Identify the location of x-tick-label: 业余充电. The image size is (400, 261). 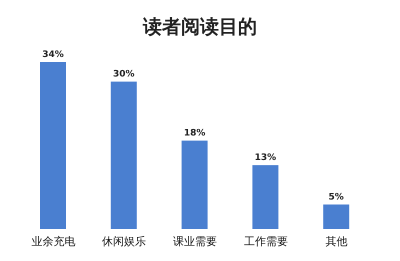
(53, 241).